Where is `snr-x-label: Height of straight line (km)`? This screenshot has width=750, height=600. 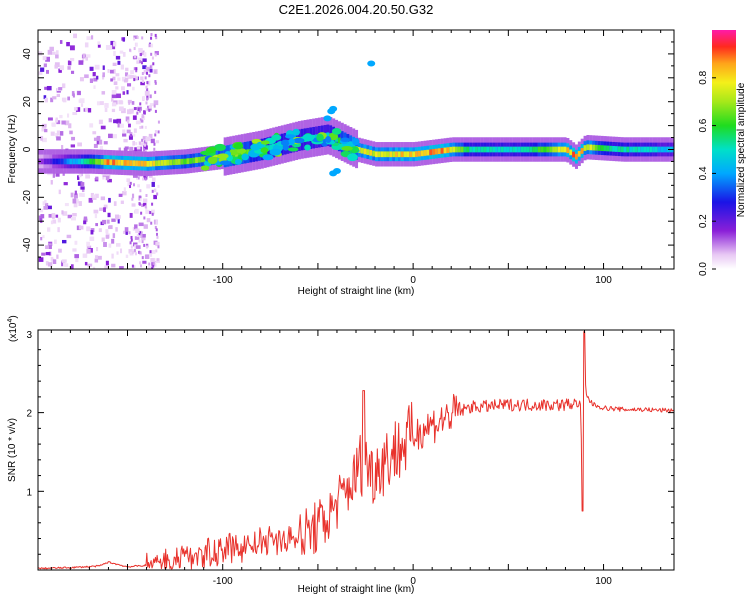
snr-x-label: Height of straight line (km) is located at coordinates (356, 589).